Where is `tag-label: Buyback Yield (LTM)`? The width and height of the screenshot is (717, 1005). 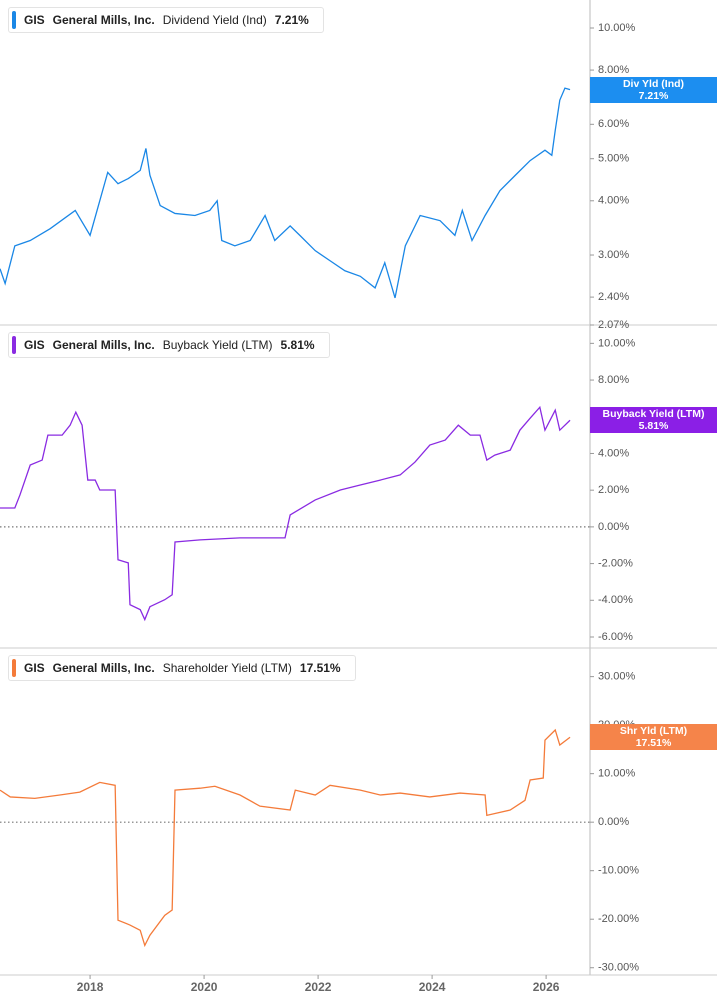
tag-label: Buyback Yield (LTM) is located at coordinates (653, 414).